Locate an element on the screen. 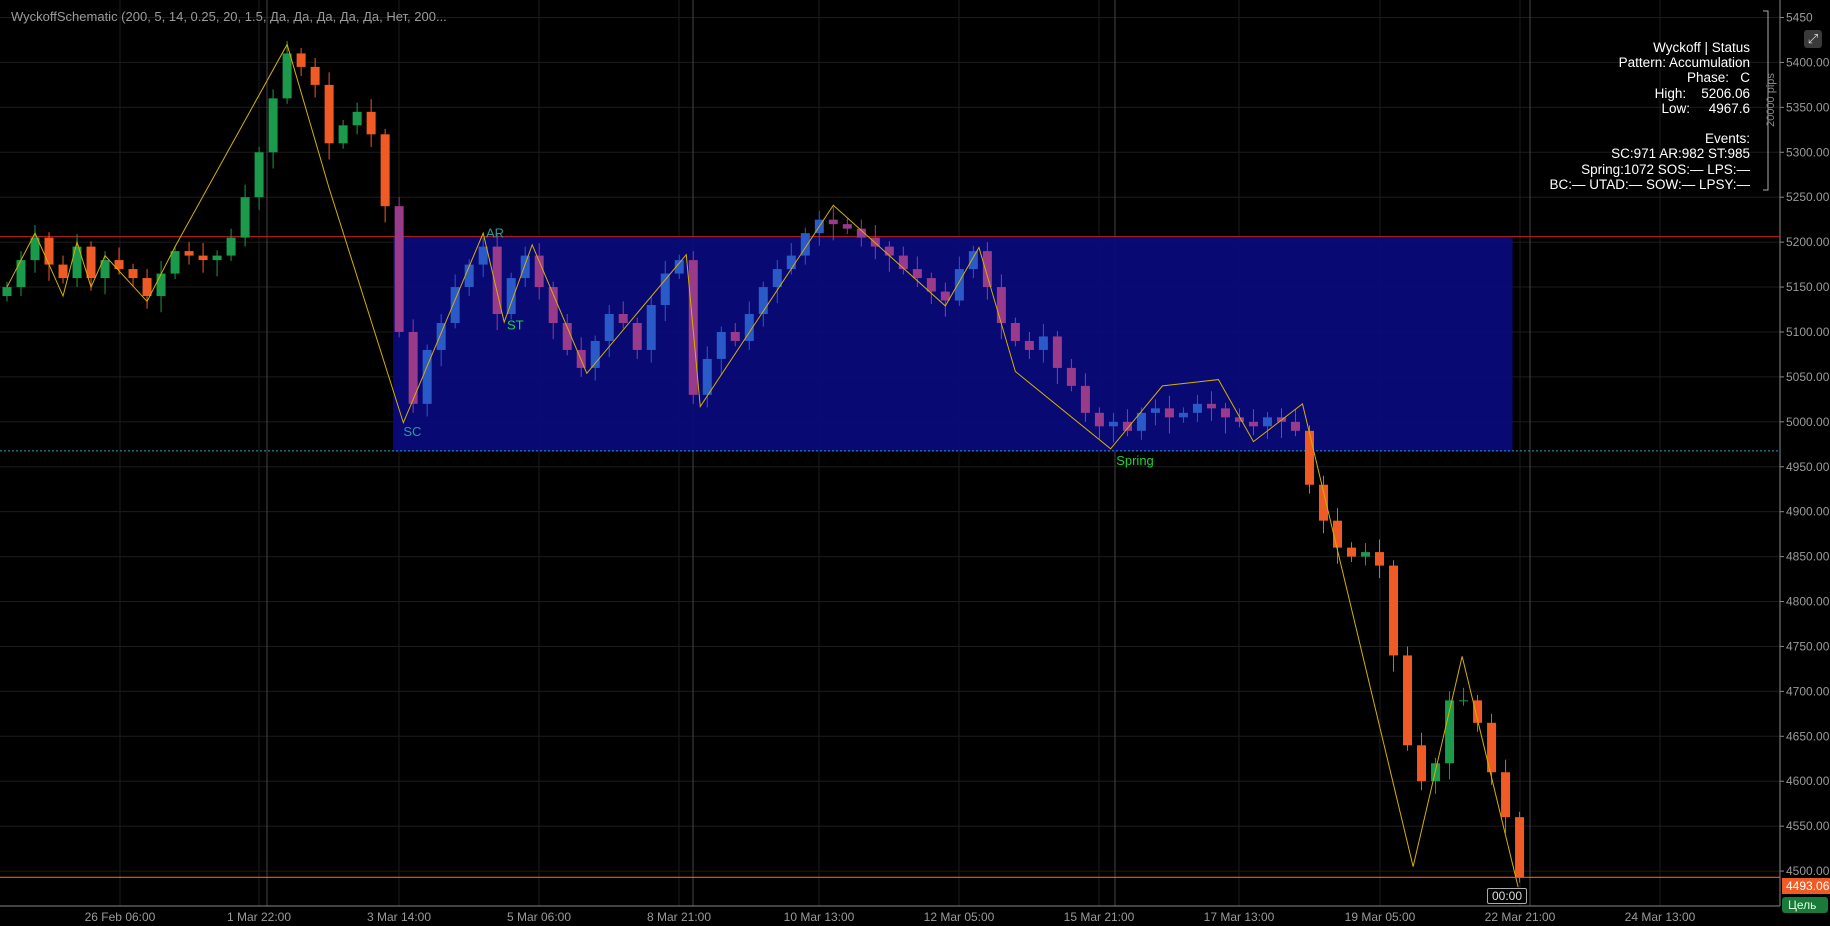 This screenshot has width=1830, height=926. time-tick-label: 1 Mar 22:00 is located at coordinates (259, 917).